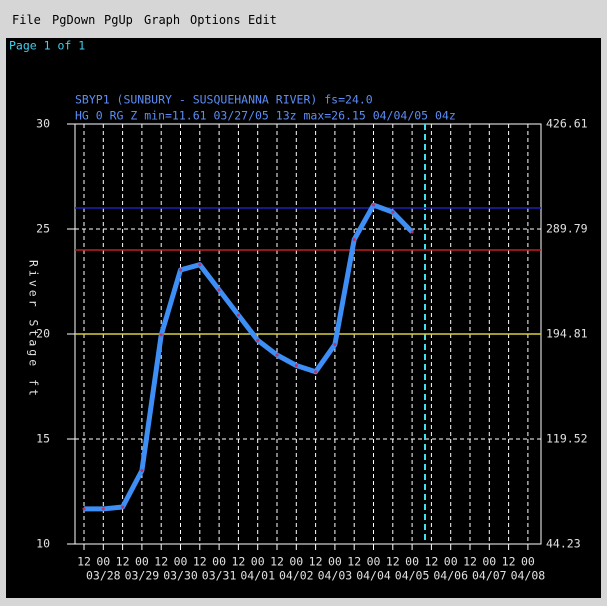 The image size is (607, 606). What do you see at coordinates (43, 334) in the screenshot?
I see `y-tick-label: 20` at bounding box center [43, 334].